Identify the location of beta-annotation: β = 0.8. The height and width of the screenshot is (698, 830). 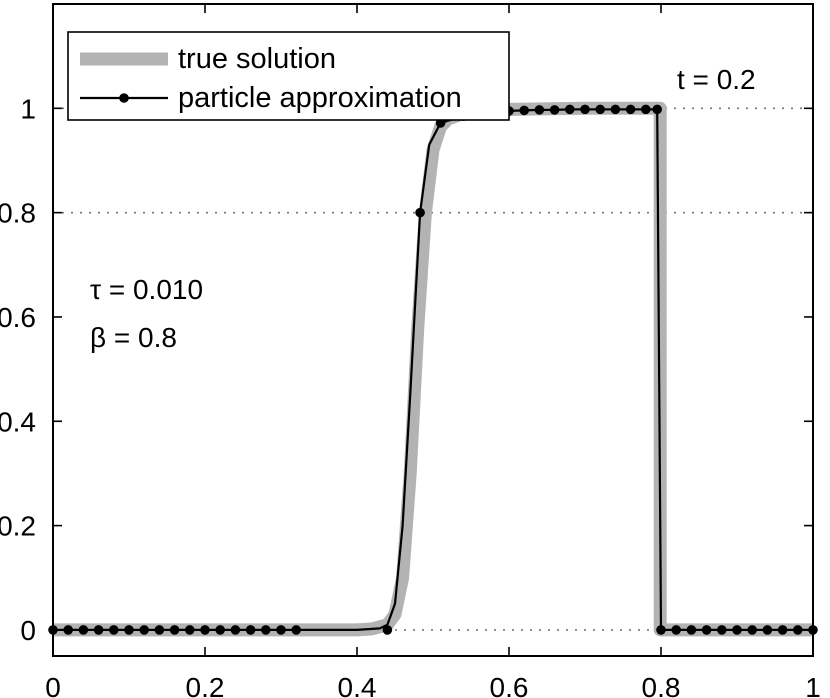
(133, 337).